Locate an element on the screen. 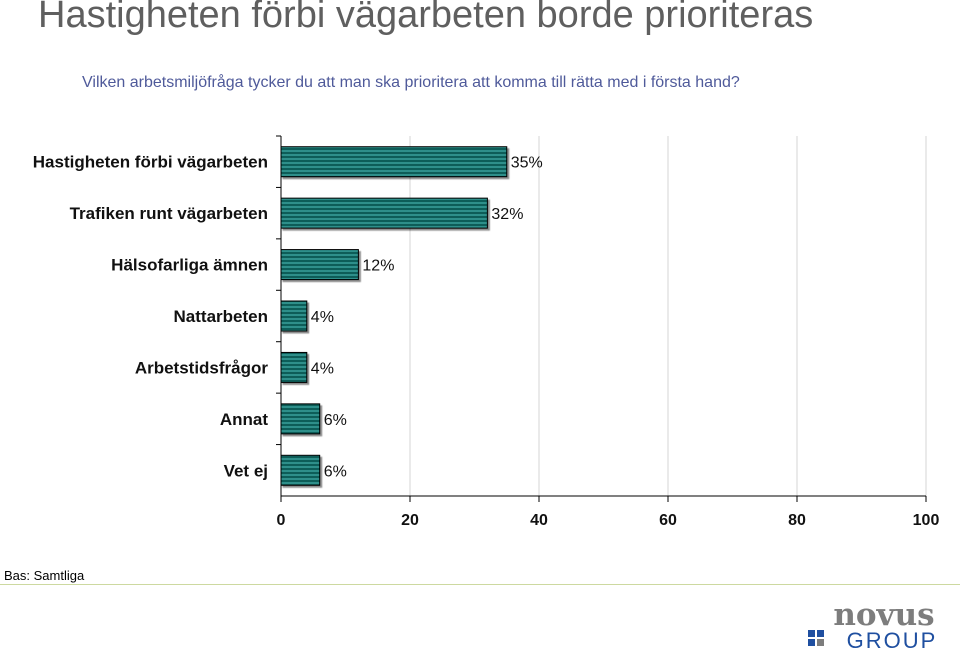  category-label: Hastigheten förbi vägarbeten is located at coordinates (150, 162).